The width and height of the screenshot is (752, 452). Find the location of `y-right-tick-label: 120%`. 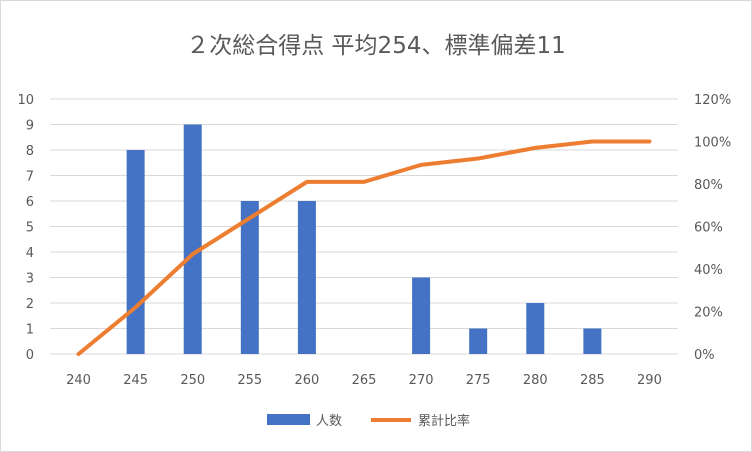

y-right-tick-label: 120% is located at coordinates (712, 100).